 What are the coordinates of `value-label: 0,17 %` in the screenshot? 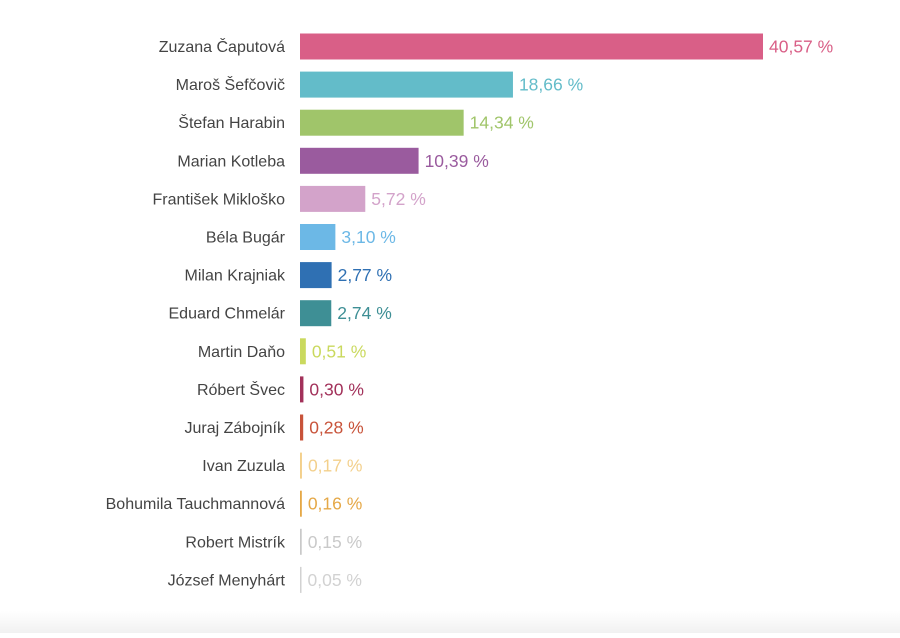 It's located at (335, 466).